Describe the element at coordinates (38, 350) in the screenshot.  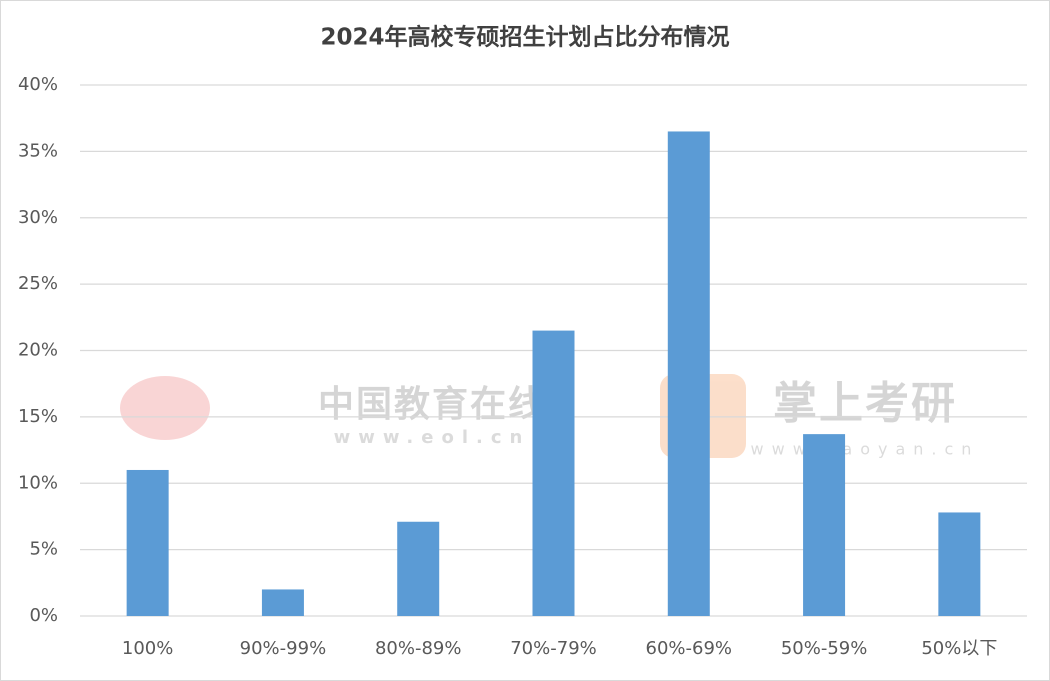
I see `y-tick-label: 20%` at that location.